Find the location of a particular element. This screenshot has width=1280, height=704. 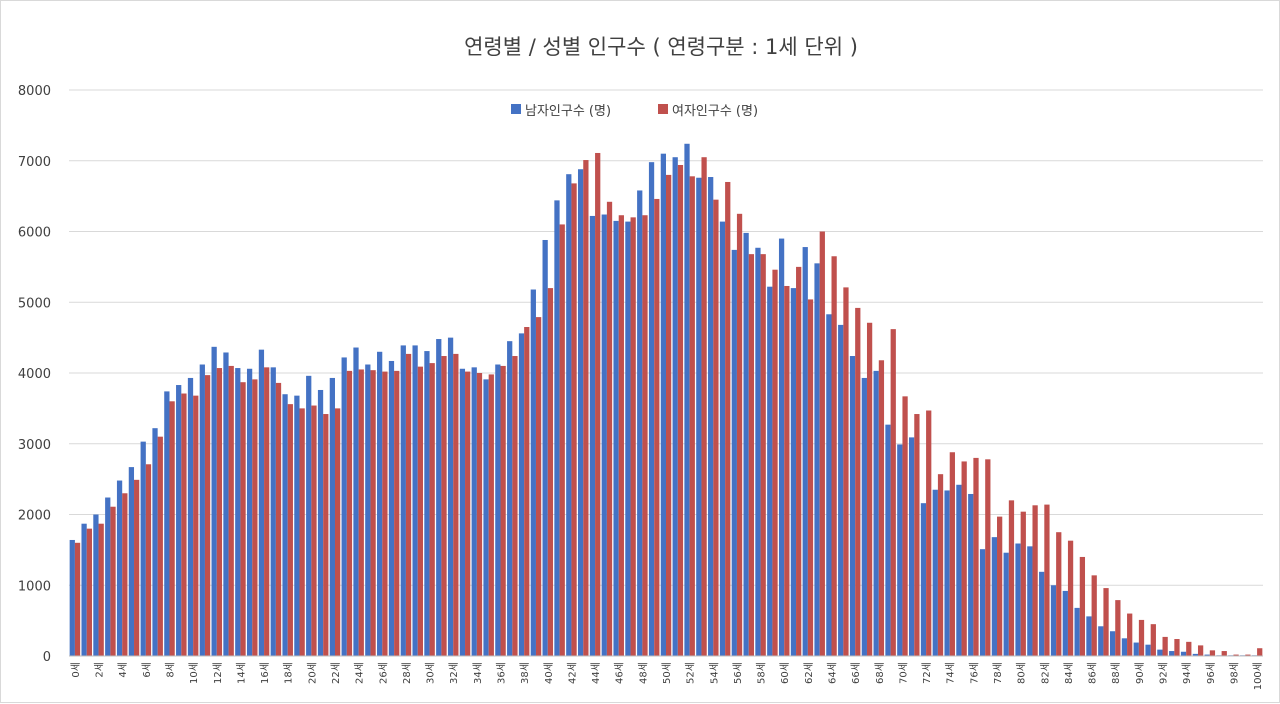

x-tick-label: 18세 is located at coordinates (289, 673).